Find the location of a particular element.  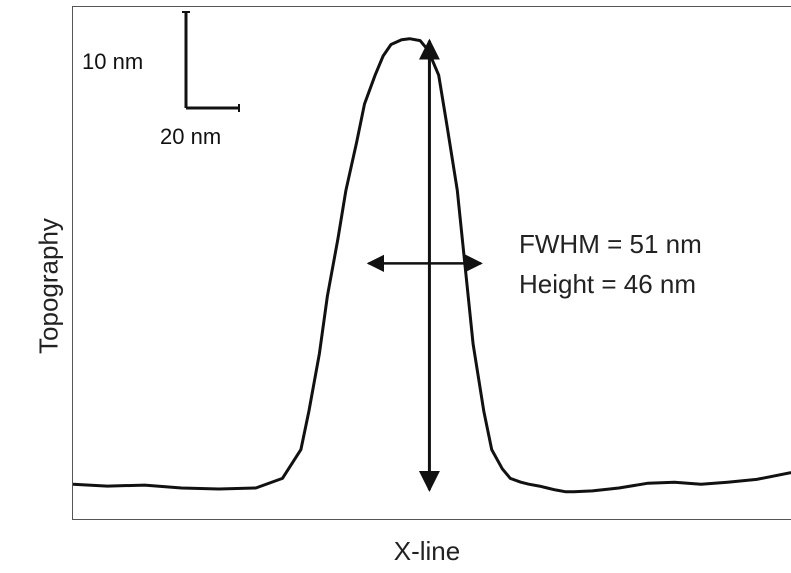

y-axis-label: Topography is located at coordinates (48, 286).